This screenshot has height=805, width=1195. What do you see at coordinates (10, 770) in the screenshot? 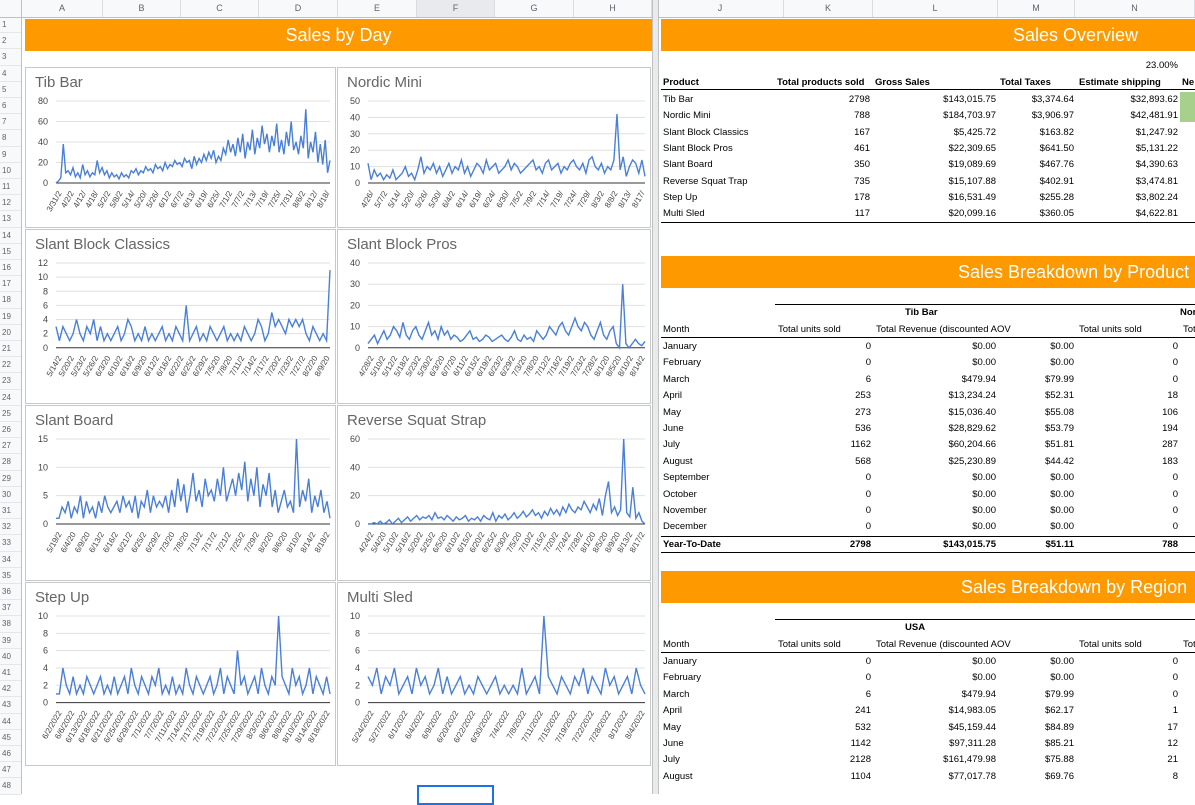
I see `row-header-47: 47` at bounding box center [10, 770].